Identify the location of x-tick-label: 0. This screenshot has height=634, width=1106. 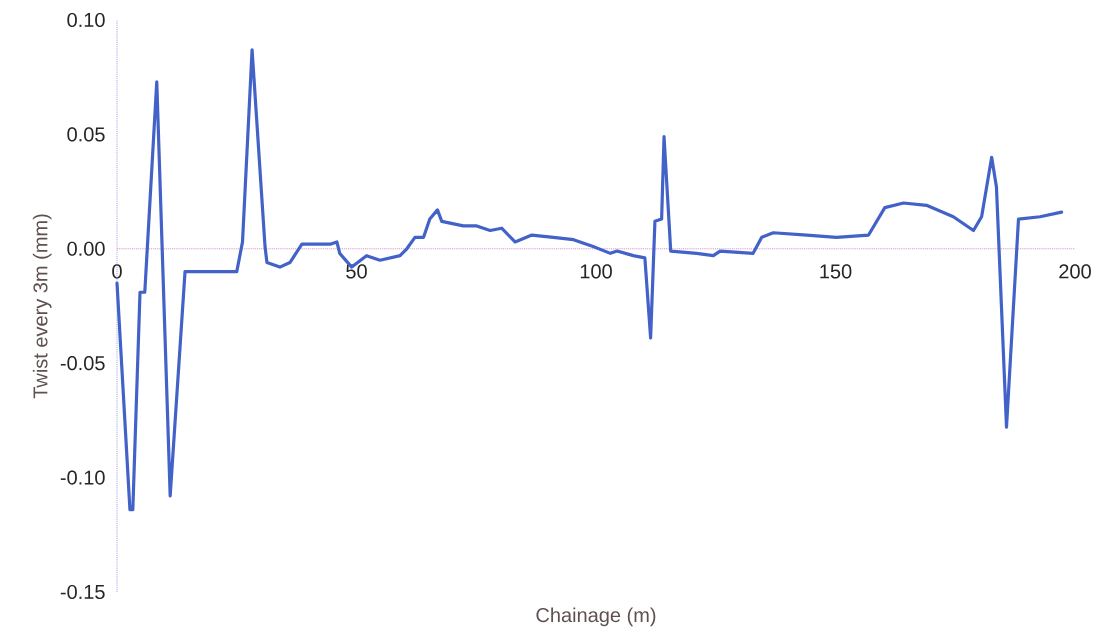
(117, 271).